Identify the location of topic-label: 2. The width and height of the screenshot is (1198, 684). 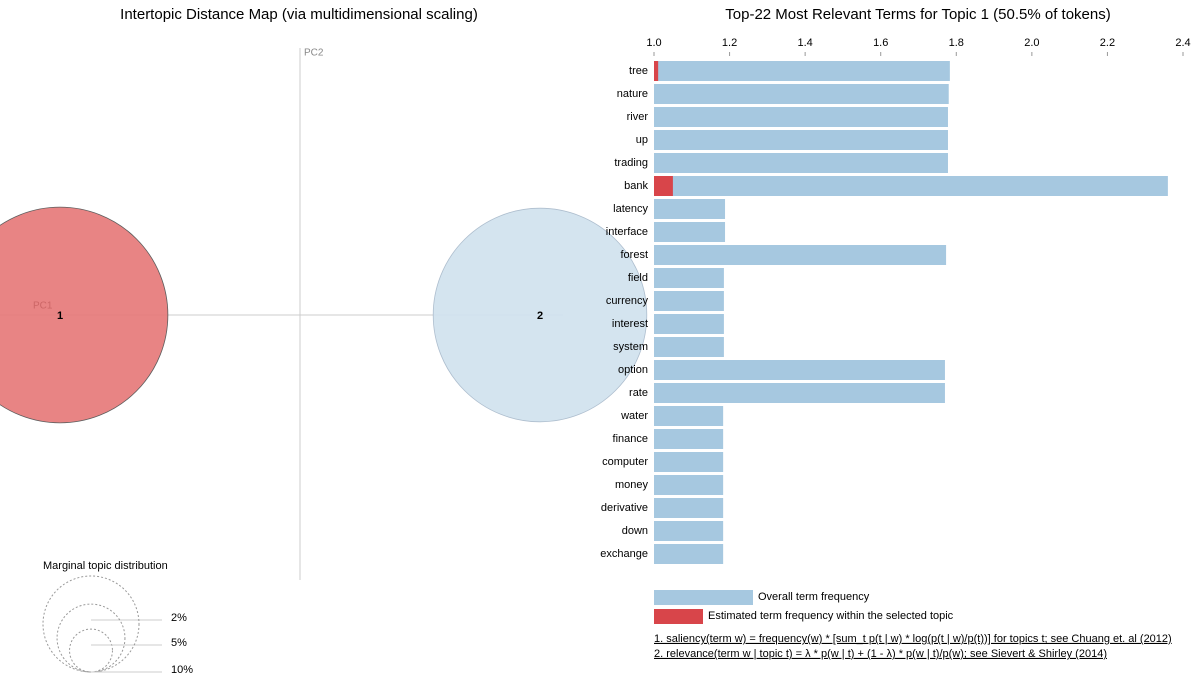
(540, 316).